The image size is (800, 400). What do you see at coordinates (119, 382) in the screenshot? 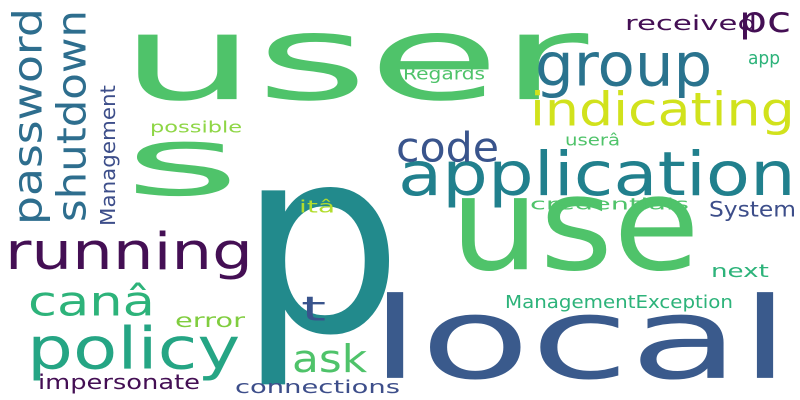
I see `word-impersonate: impersonate` at bounding box center [119, 382].